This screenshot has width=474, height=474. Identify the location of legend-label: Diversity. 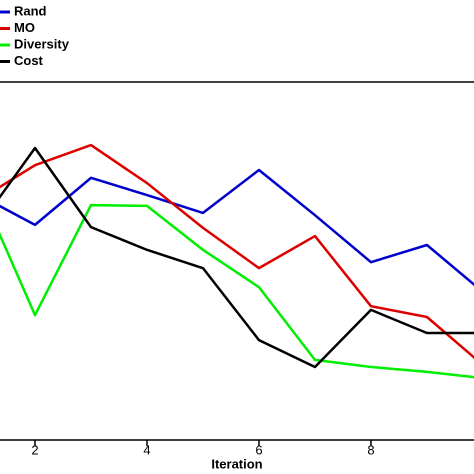
(42, 43).